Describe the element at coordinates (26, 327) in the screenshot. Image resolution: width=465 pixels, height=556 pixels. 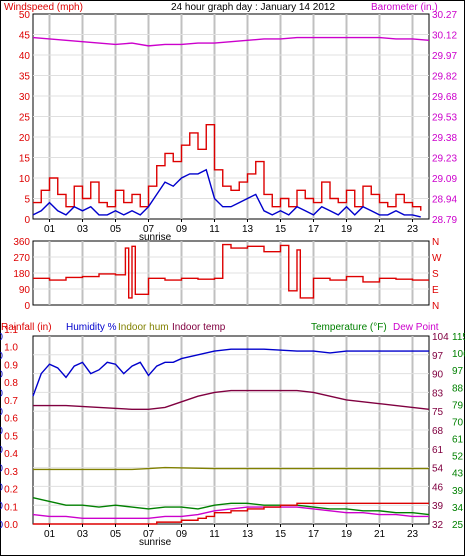
I see `rainfall-legend: Rainfall (in)` at that location.